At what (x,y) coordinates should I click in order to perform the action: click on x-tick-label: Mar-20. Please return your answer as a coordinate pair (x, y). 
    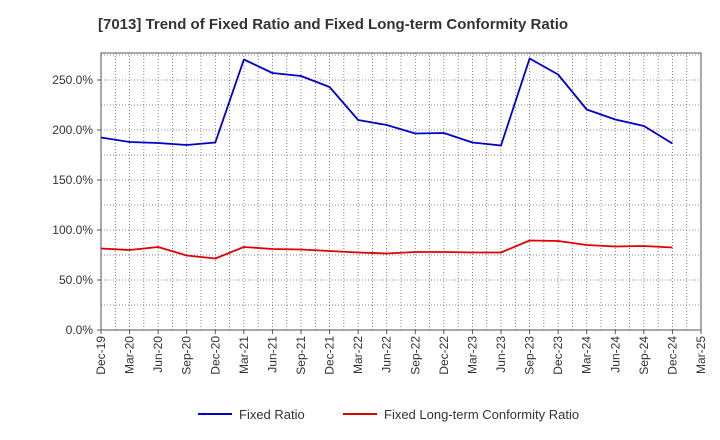
    Looking at the image, I should click on (130, 355).